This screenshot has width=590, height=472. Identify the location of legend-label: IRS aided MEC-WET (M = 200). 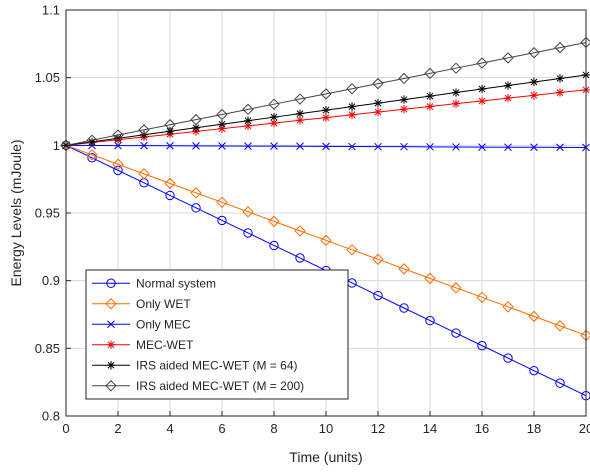
(220, 386).